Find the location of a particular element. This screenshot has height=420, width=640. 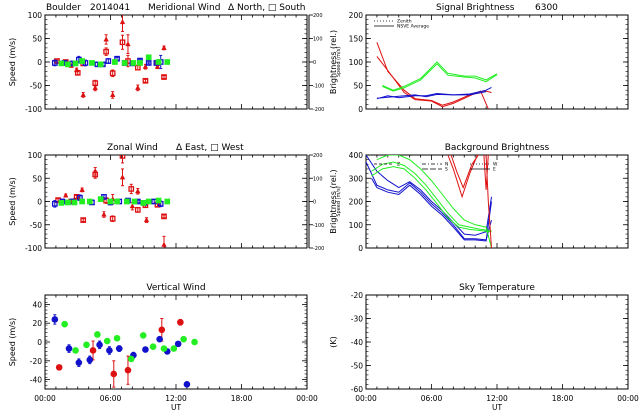

meridional-legend-text: Δ North, □ South is located at coordinates (266, 8).